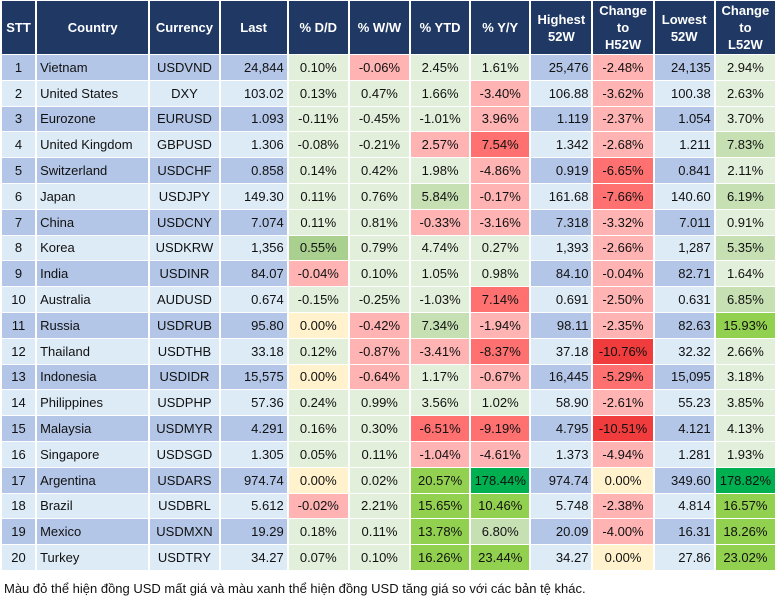 The height and width of the screenshot is (602, 777). What do you see at coordinates (253, 222) in the screenshot?
I see `cell-last: 7.074` at bounding box center [253, 222].